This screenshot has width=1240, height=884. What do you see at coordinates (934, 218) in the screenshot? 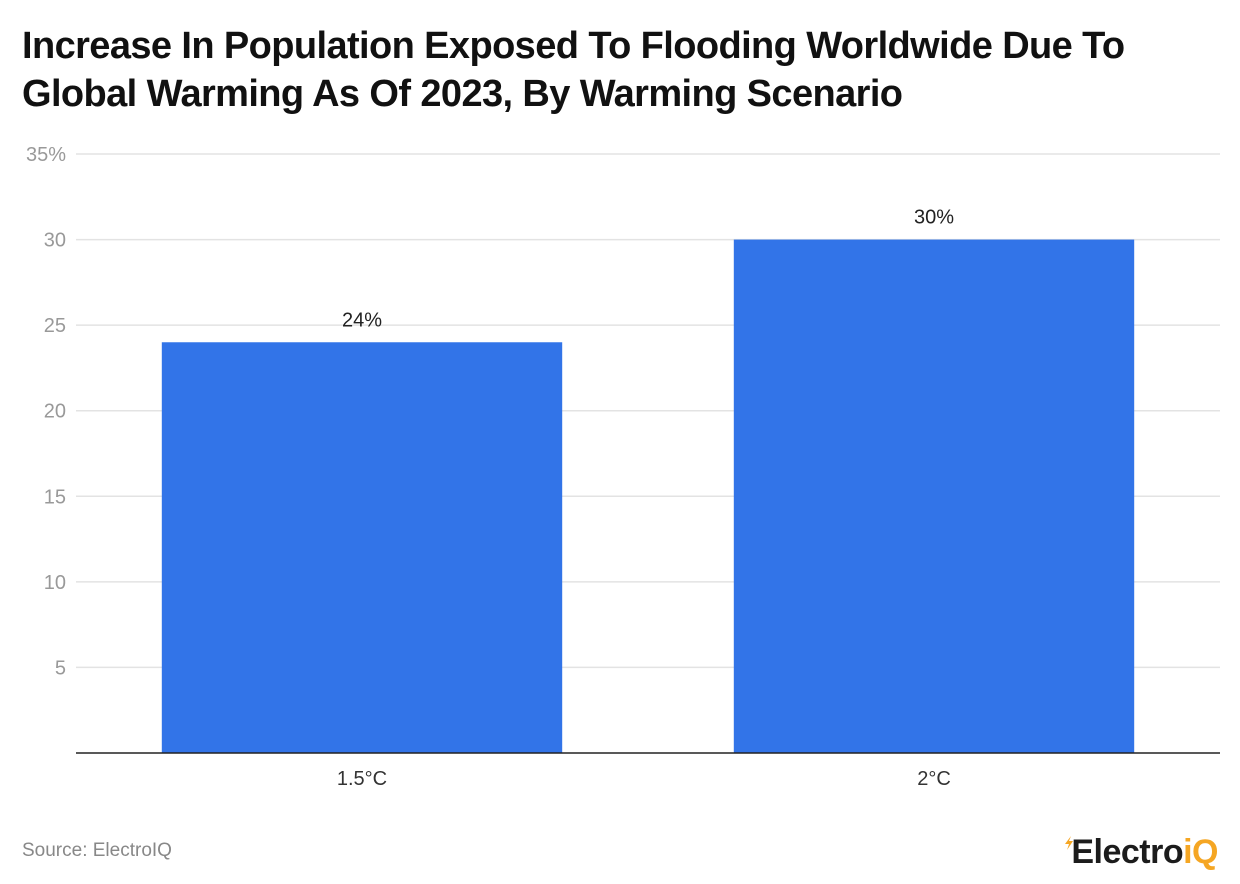
I see `data-label: 30%` at bounding box center [934, 218].